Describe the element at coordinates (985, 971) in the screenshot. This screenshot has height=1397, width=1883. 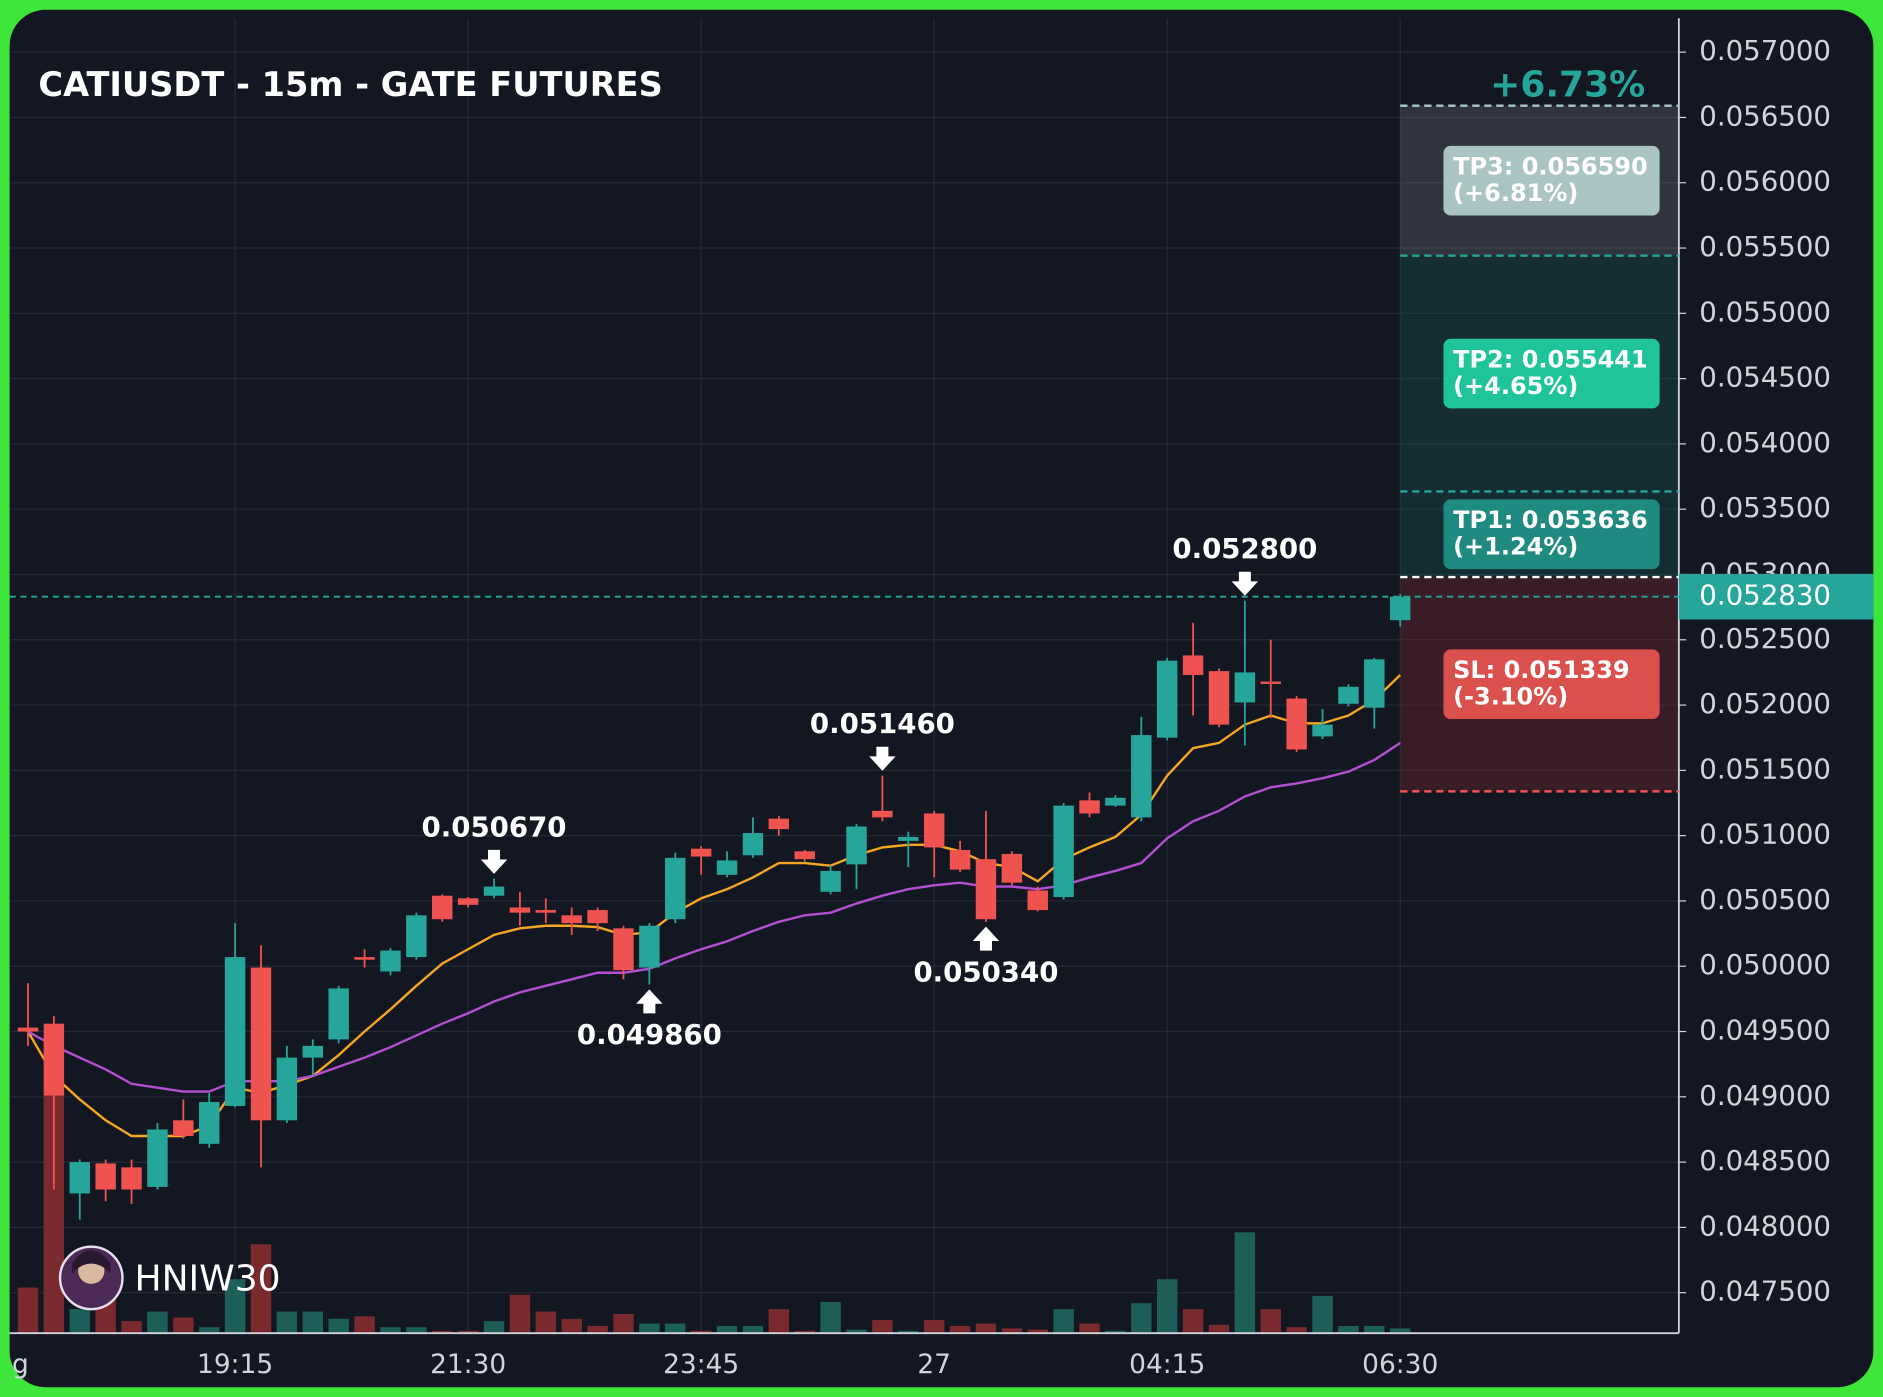
I see `annotation-label: 0.050340` at that location.